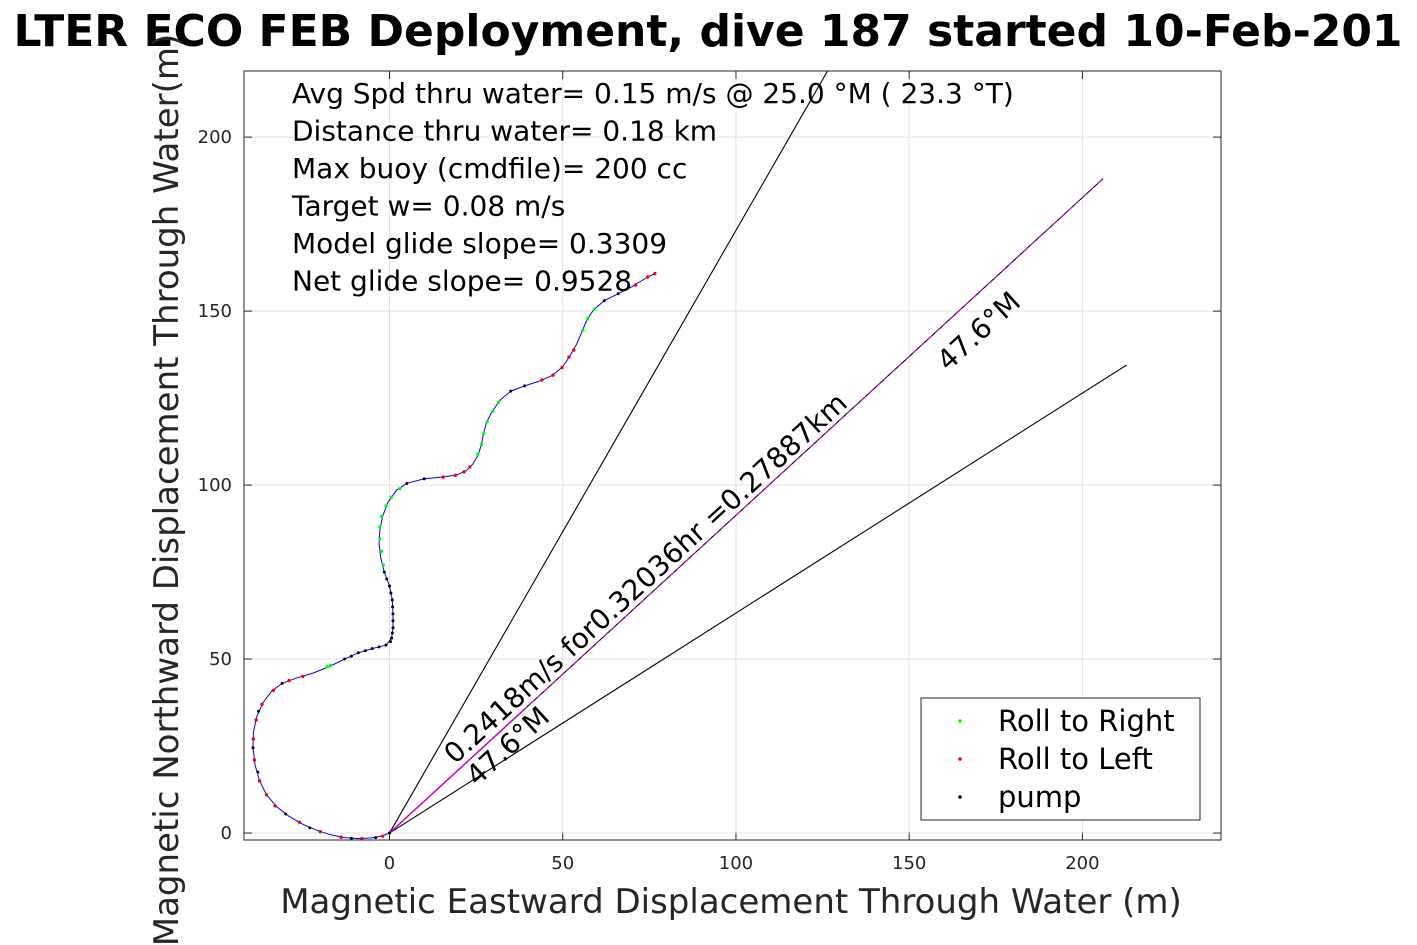 The width and height of the screenshot is (1417, 945). I want to click on y-tick-label: 0, so click(226, 833).